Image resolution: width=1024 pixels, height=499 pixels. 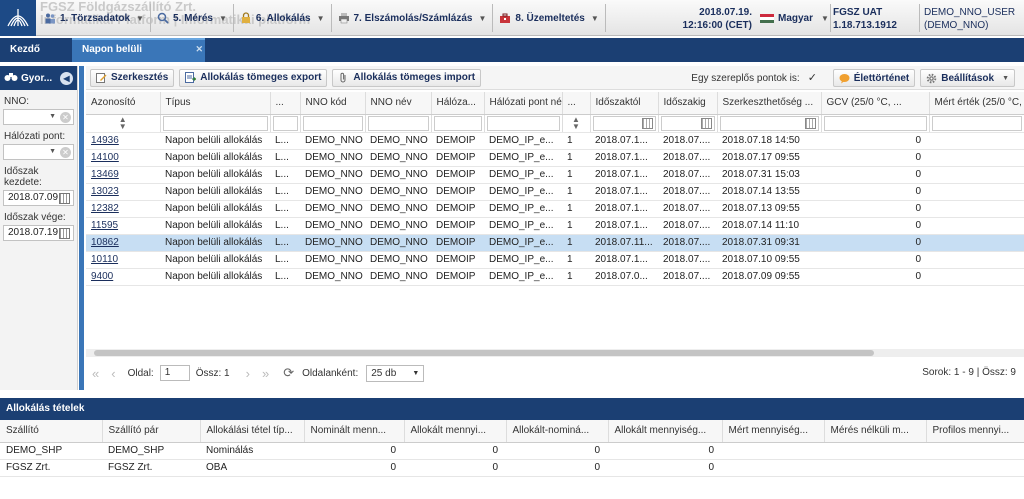 What do you see at coordinates (105, 157) in the screenshot?
I see `row-id-link: 14100` at bounding box center [105, 157].